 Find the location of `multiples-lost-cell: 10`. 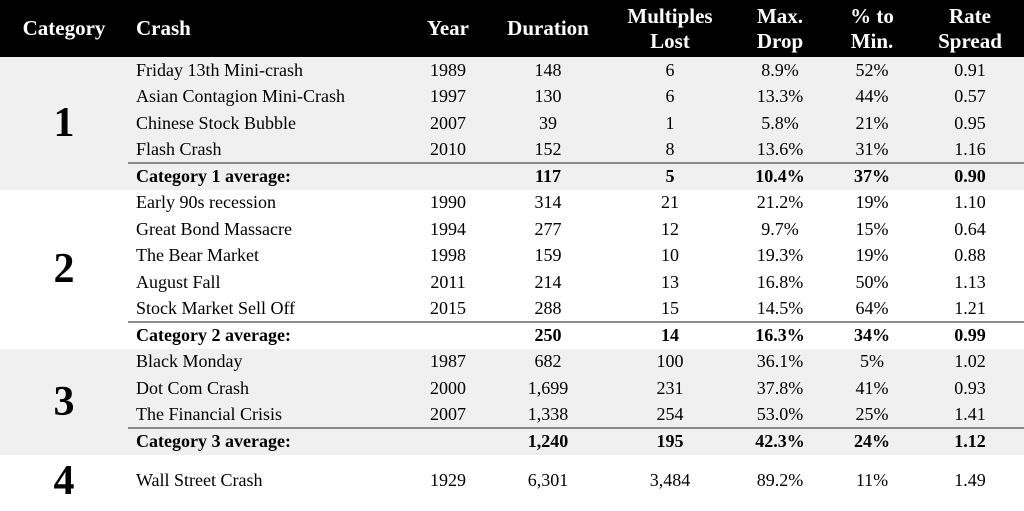

multiples-lost-cell: 10 is located at coordinates (670, 255).